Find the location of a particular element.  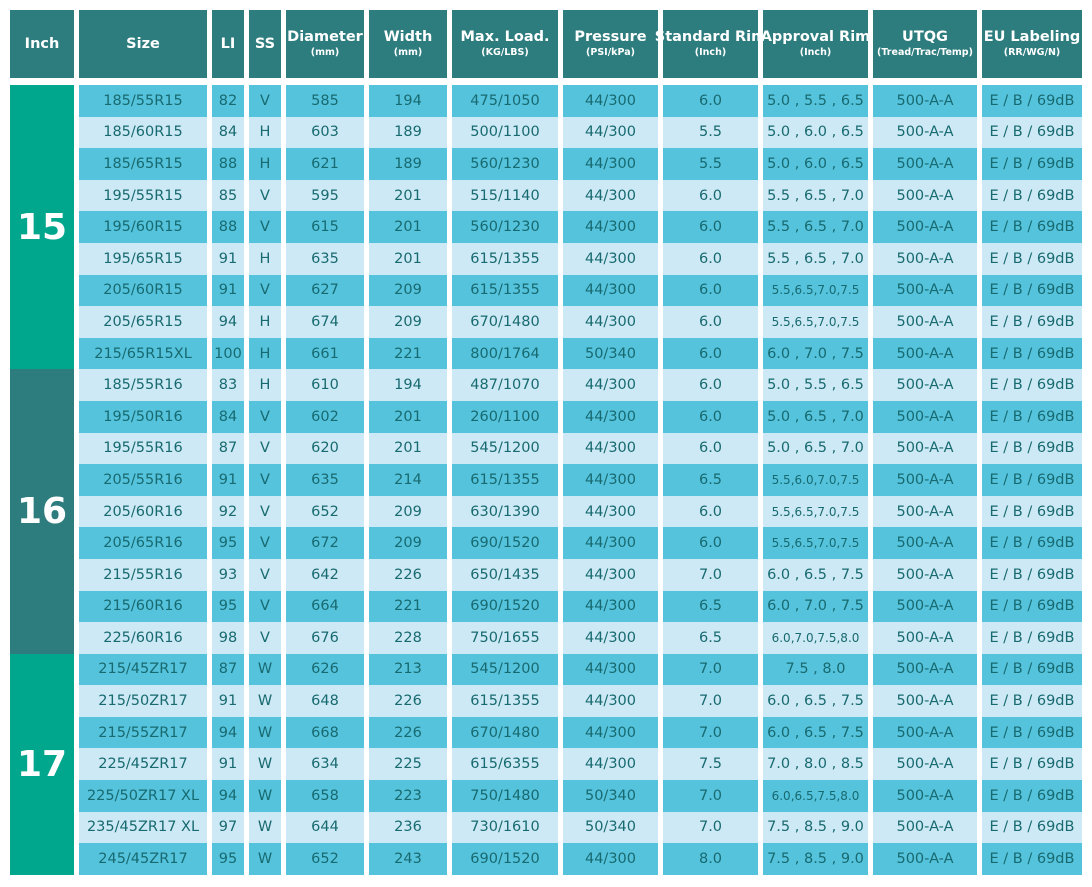

cell-width: 209 is located at coordinates (408, 290).